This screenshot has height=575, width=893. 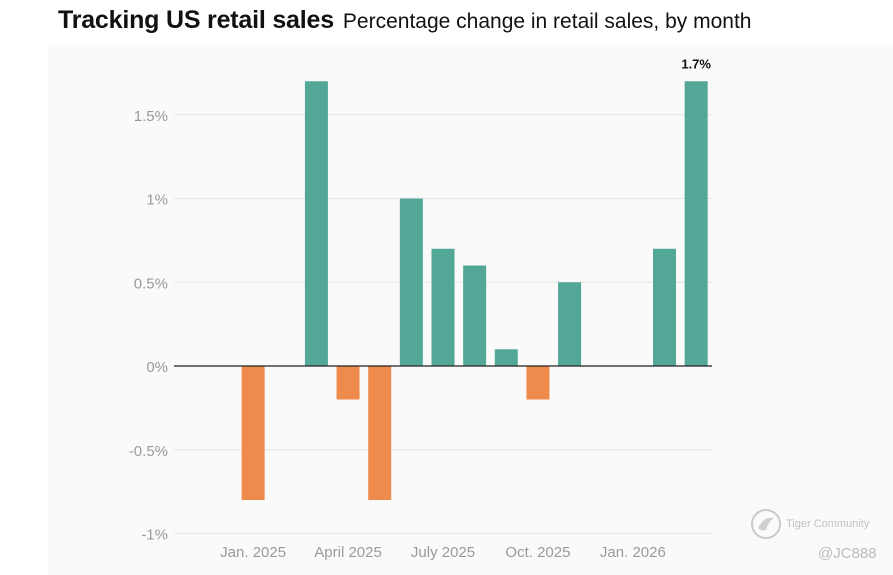 What do you see at coordinates (348, 552) in the screenshot?
I see `x-tick-label: April 2025` at bounding box center [348, 552].